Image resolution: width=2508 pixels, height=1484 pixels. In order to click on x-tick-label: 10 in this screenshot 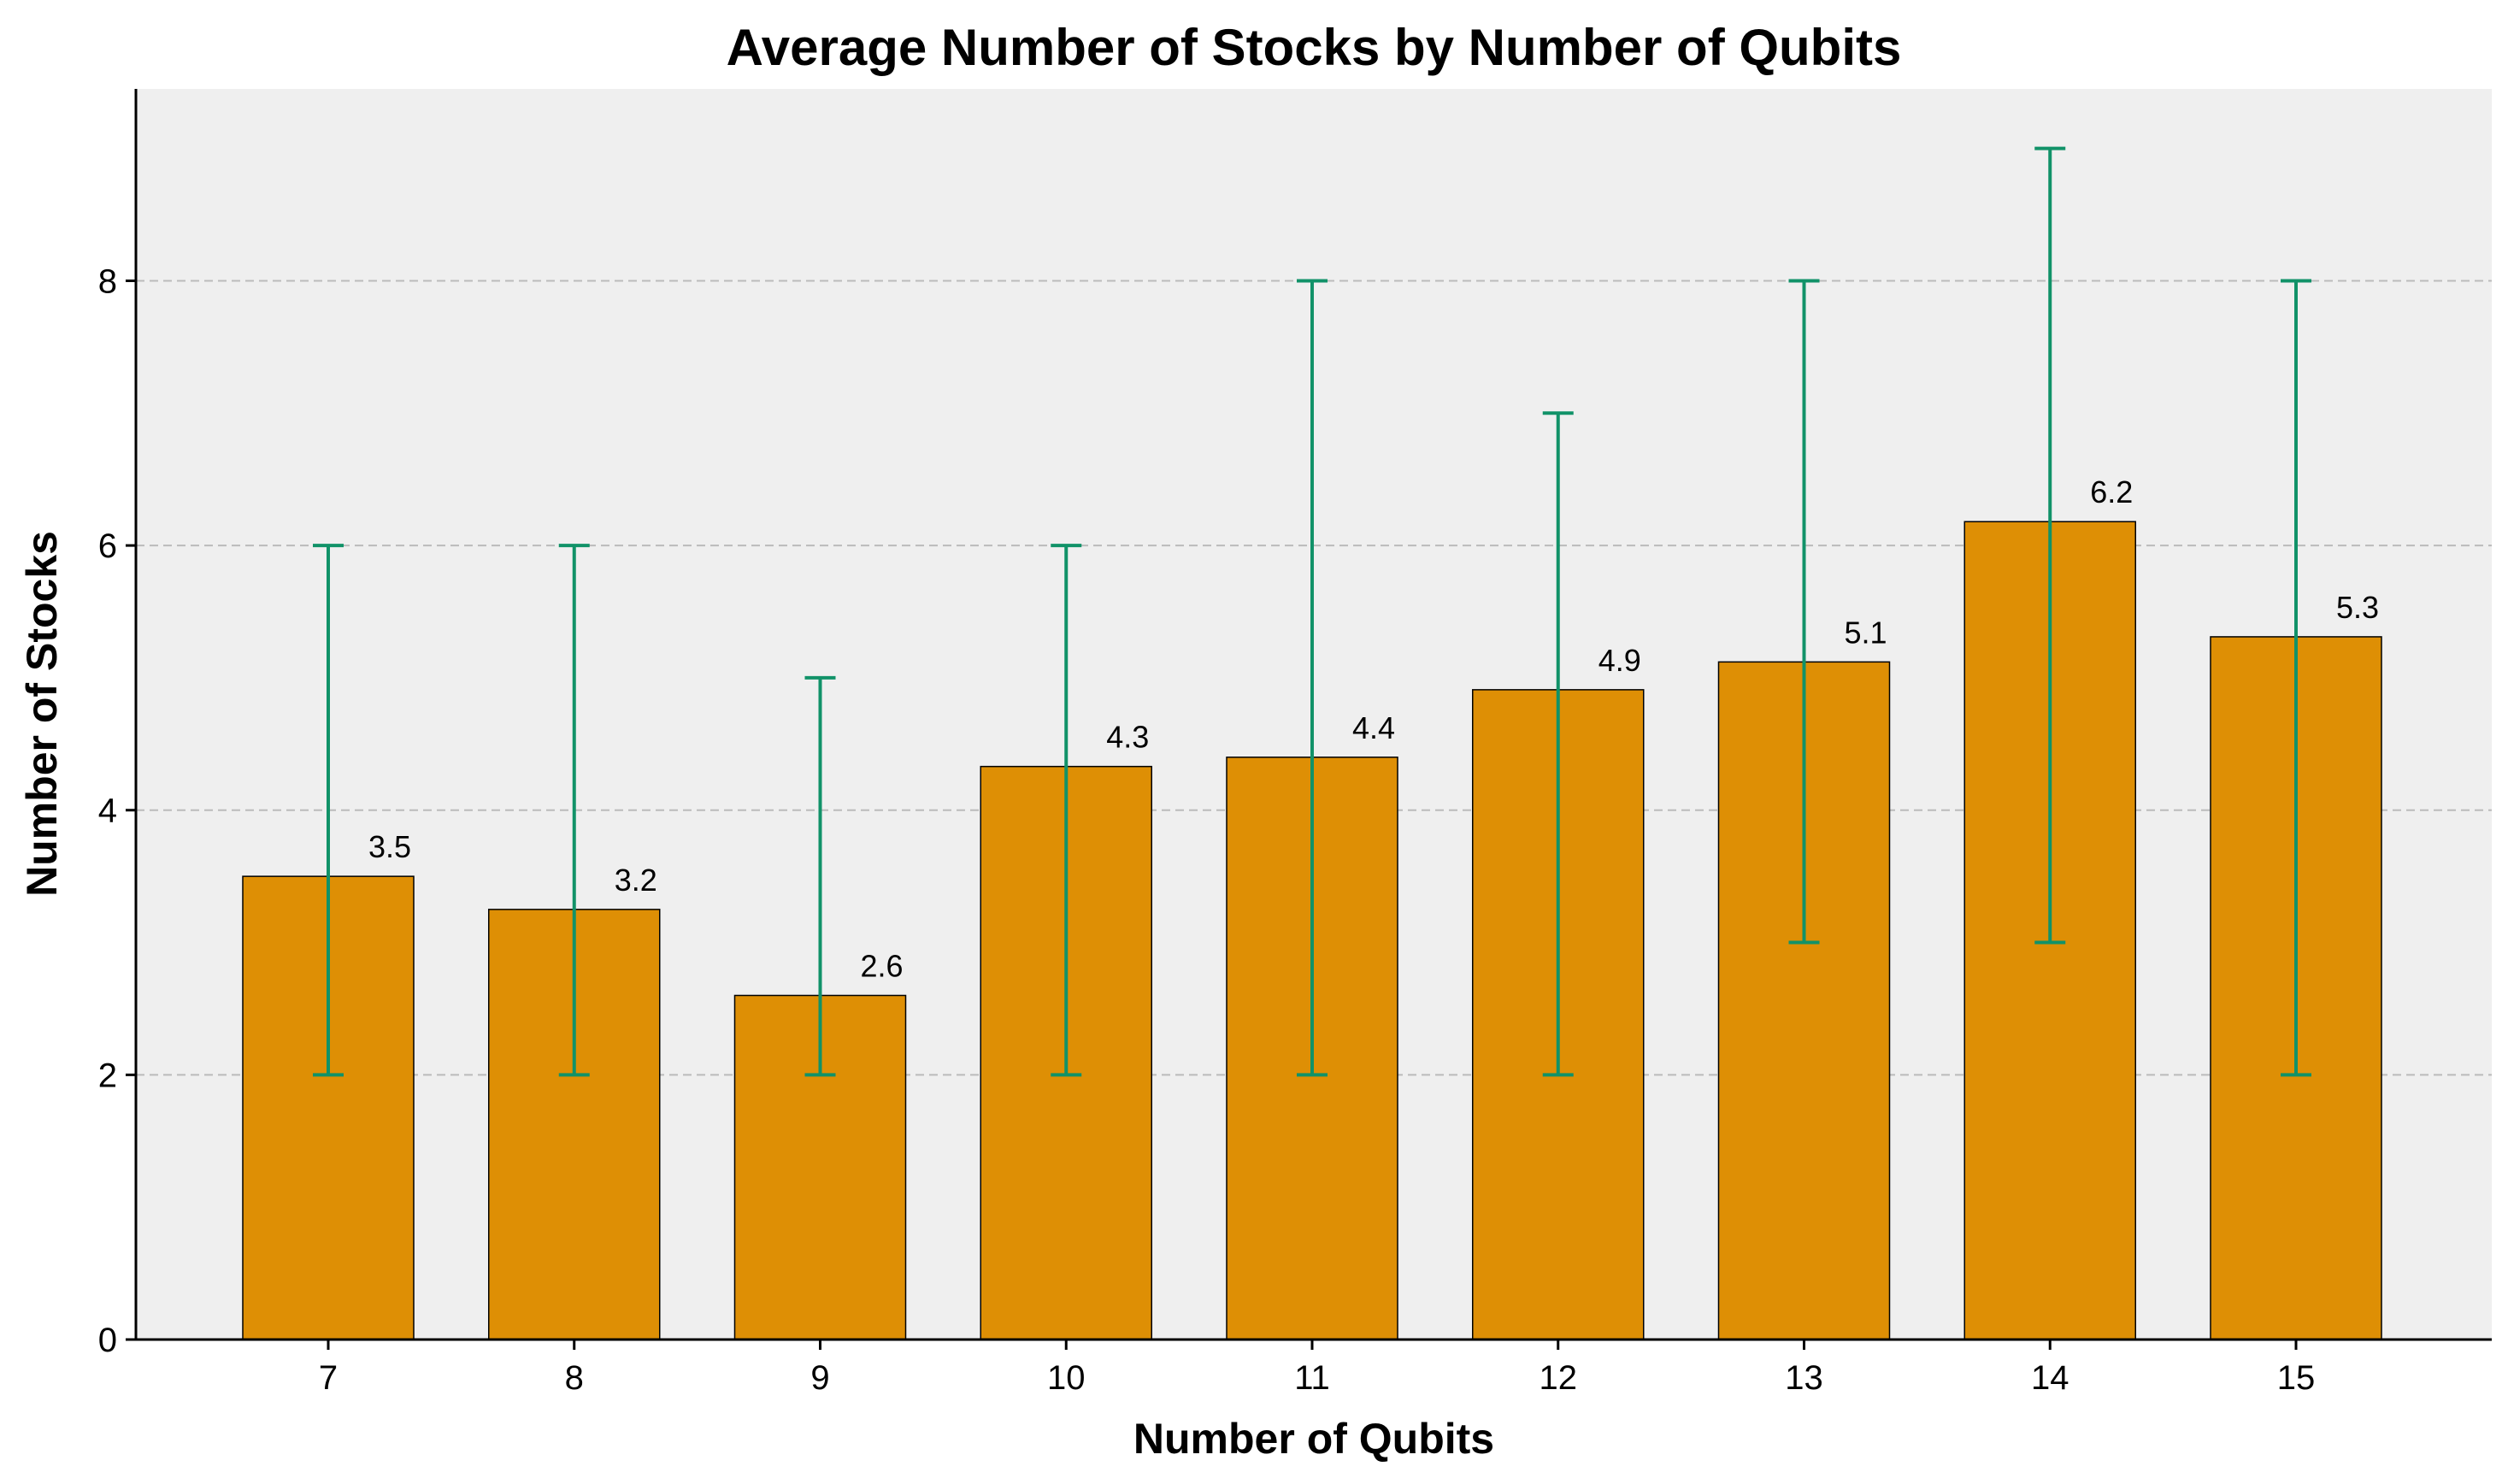, I will do `click(1066, 1378)`.